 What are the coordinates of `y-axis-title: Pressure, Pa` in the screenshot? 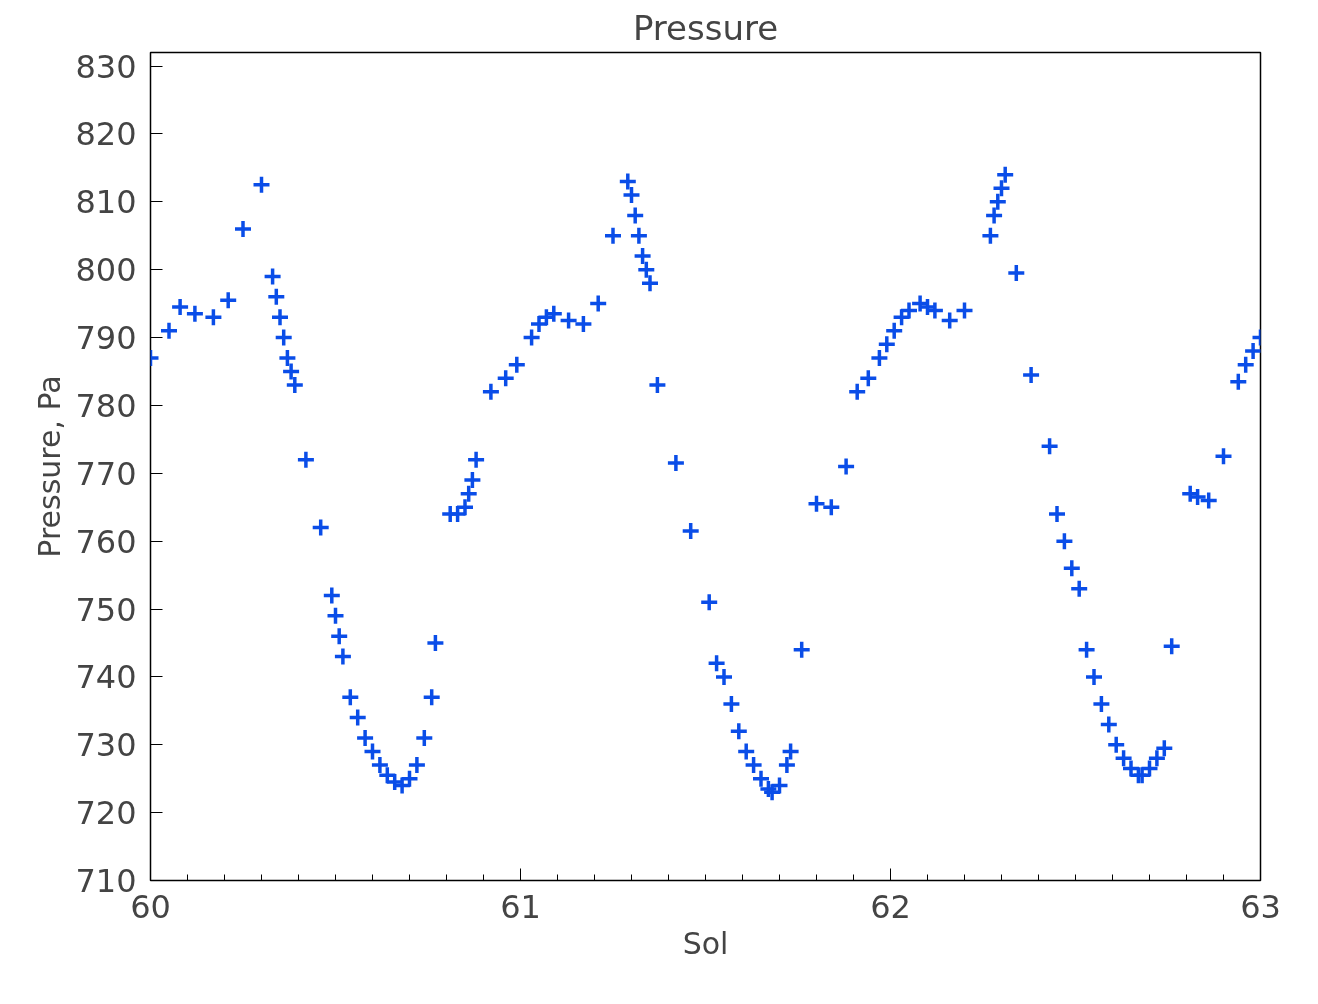 It's located at (50, 466).